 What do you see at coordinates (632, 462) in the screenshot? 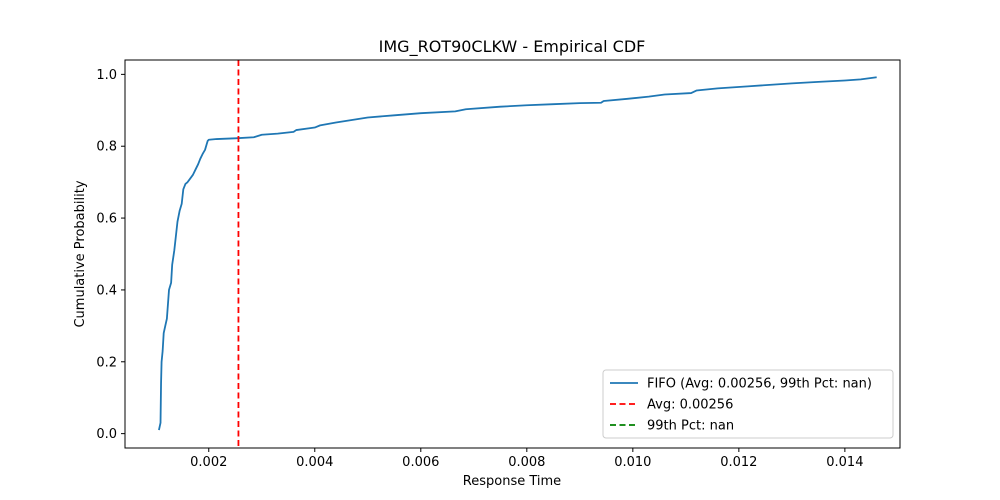
I see `x-tick-label: 0.010` at bounding box center [632, 462].